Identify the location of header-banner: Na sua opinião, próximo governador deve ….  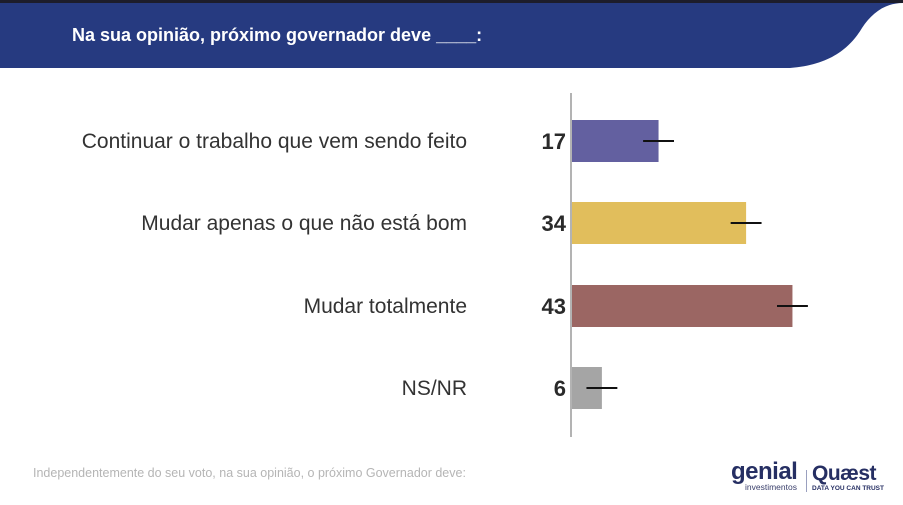
(451, 35).